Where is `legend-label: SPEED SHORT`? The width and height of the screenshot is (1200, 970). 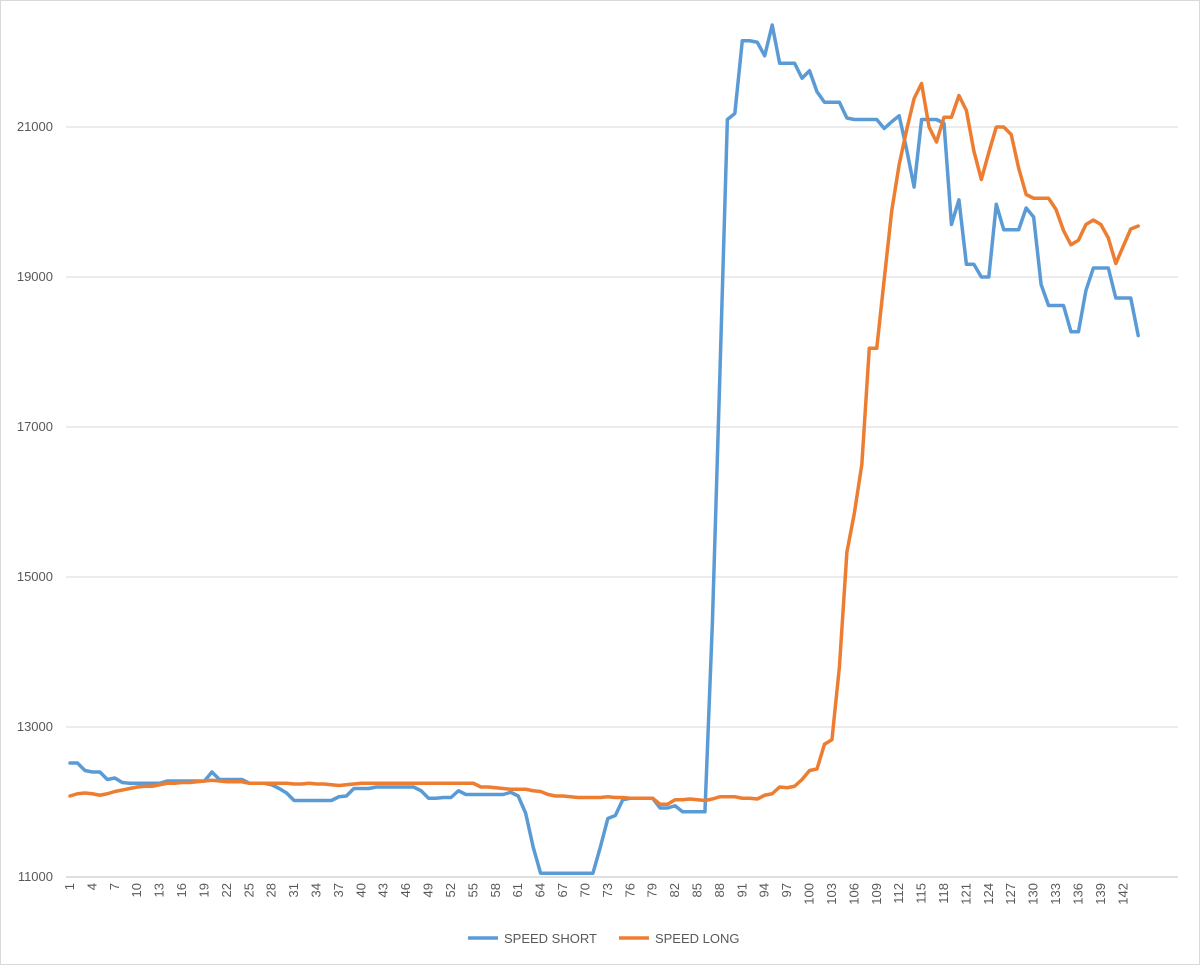 legend-label: SPEED SHORT is located at coordinates (550, 938).